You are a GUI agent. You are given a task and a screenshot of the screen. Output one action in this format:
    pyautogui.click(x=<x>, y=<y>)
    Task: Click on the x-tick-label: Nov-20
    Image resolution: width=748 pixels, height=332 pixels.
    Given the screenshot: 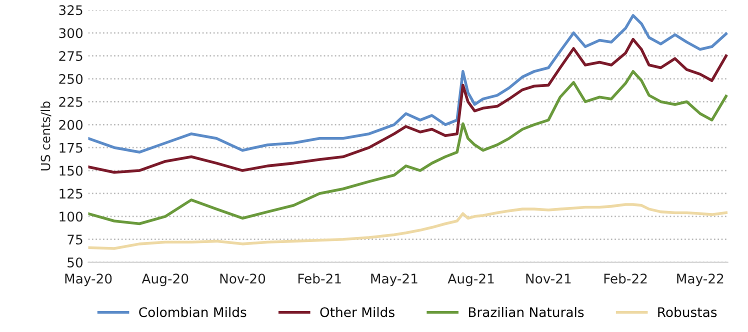 What is the action you would take?
    pyautogui.click(x=243, y=279)
    